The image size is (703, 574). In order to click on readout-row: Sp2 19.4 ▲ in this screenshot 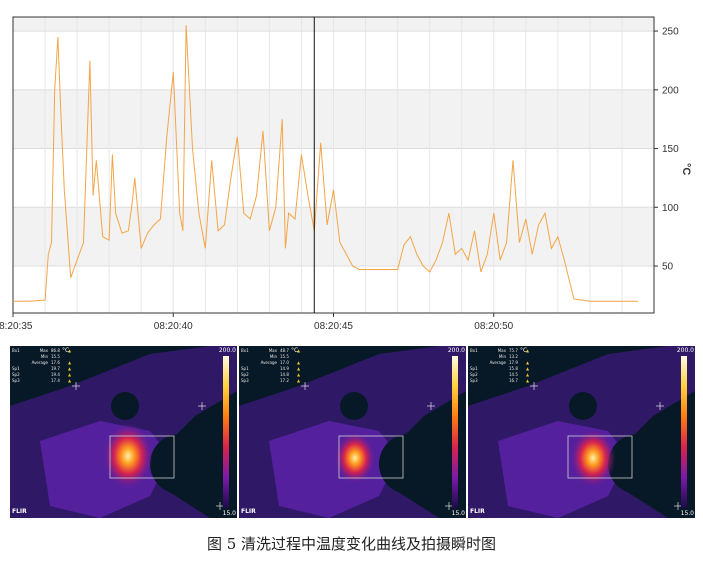, I will do `click(41, 375)`.